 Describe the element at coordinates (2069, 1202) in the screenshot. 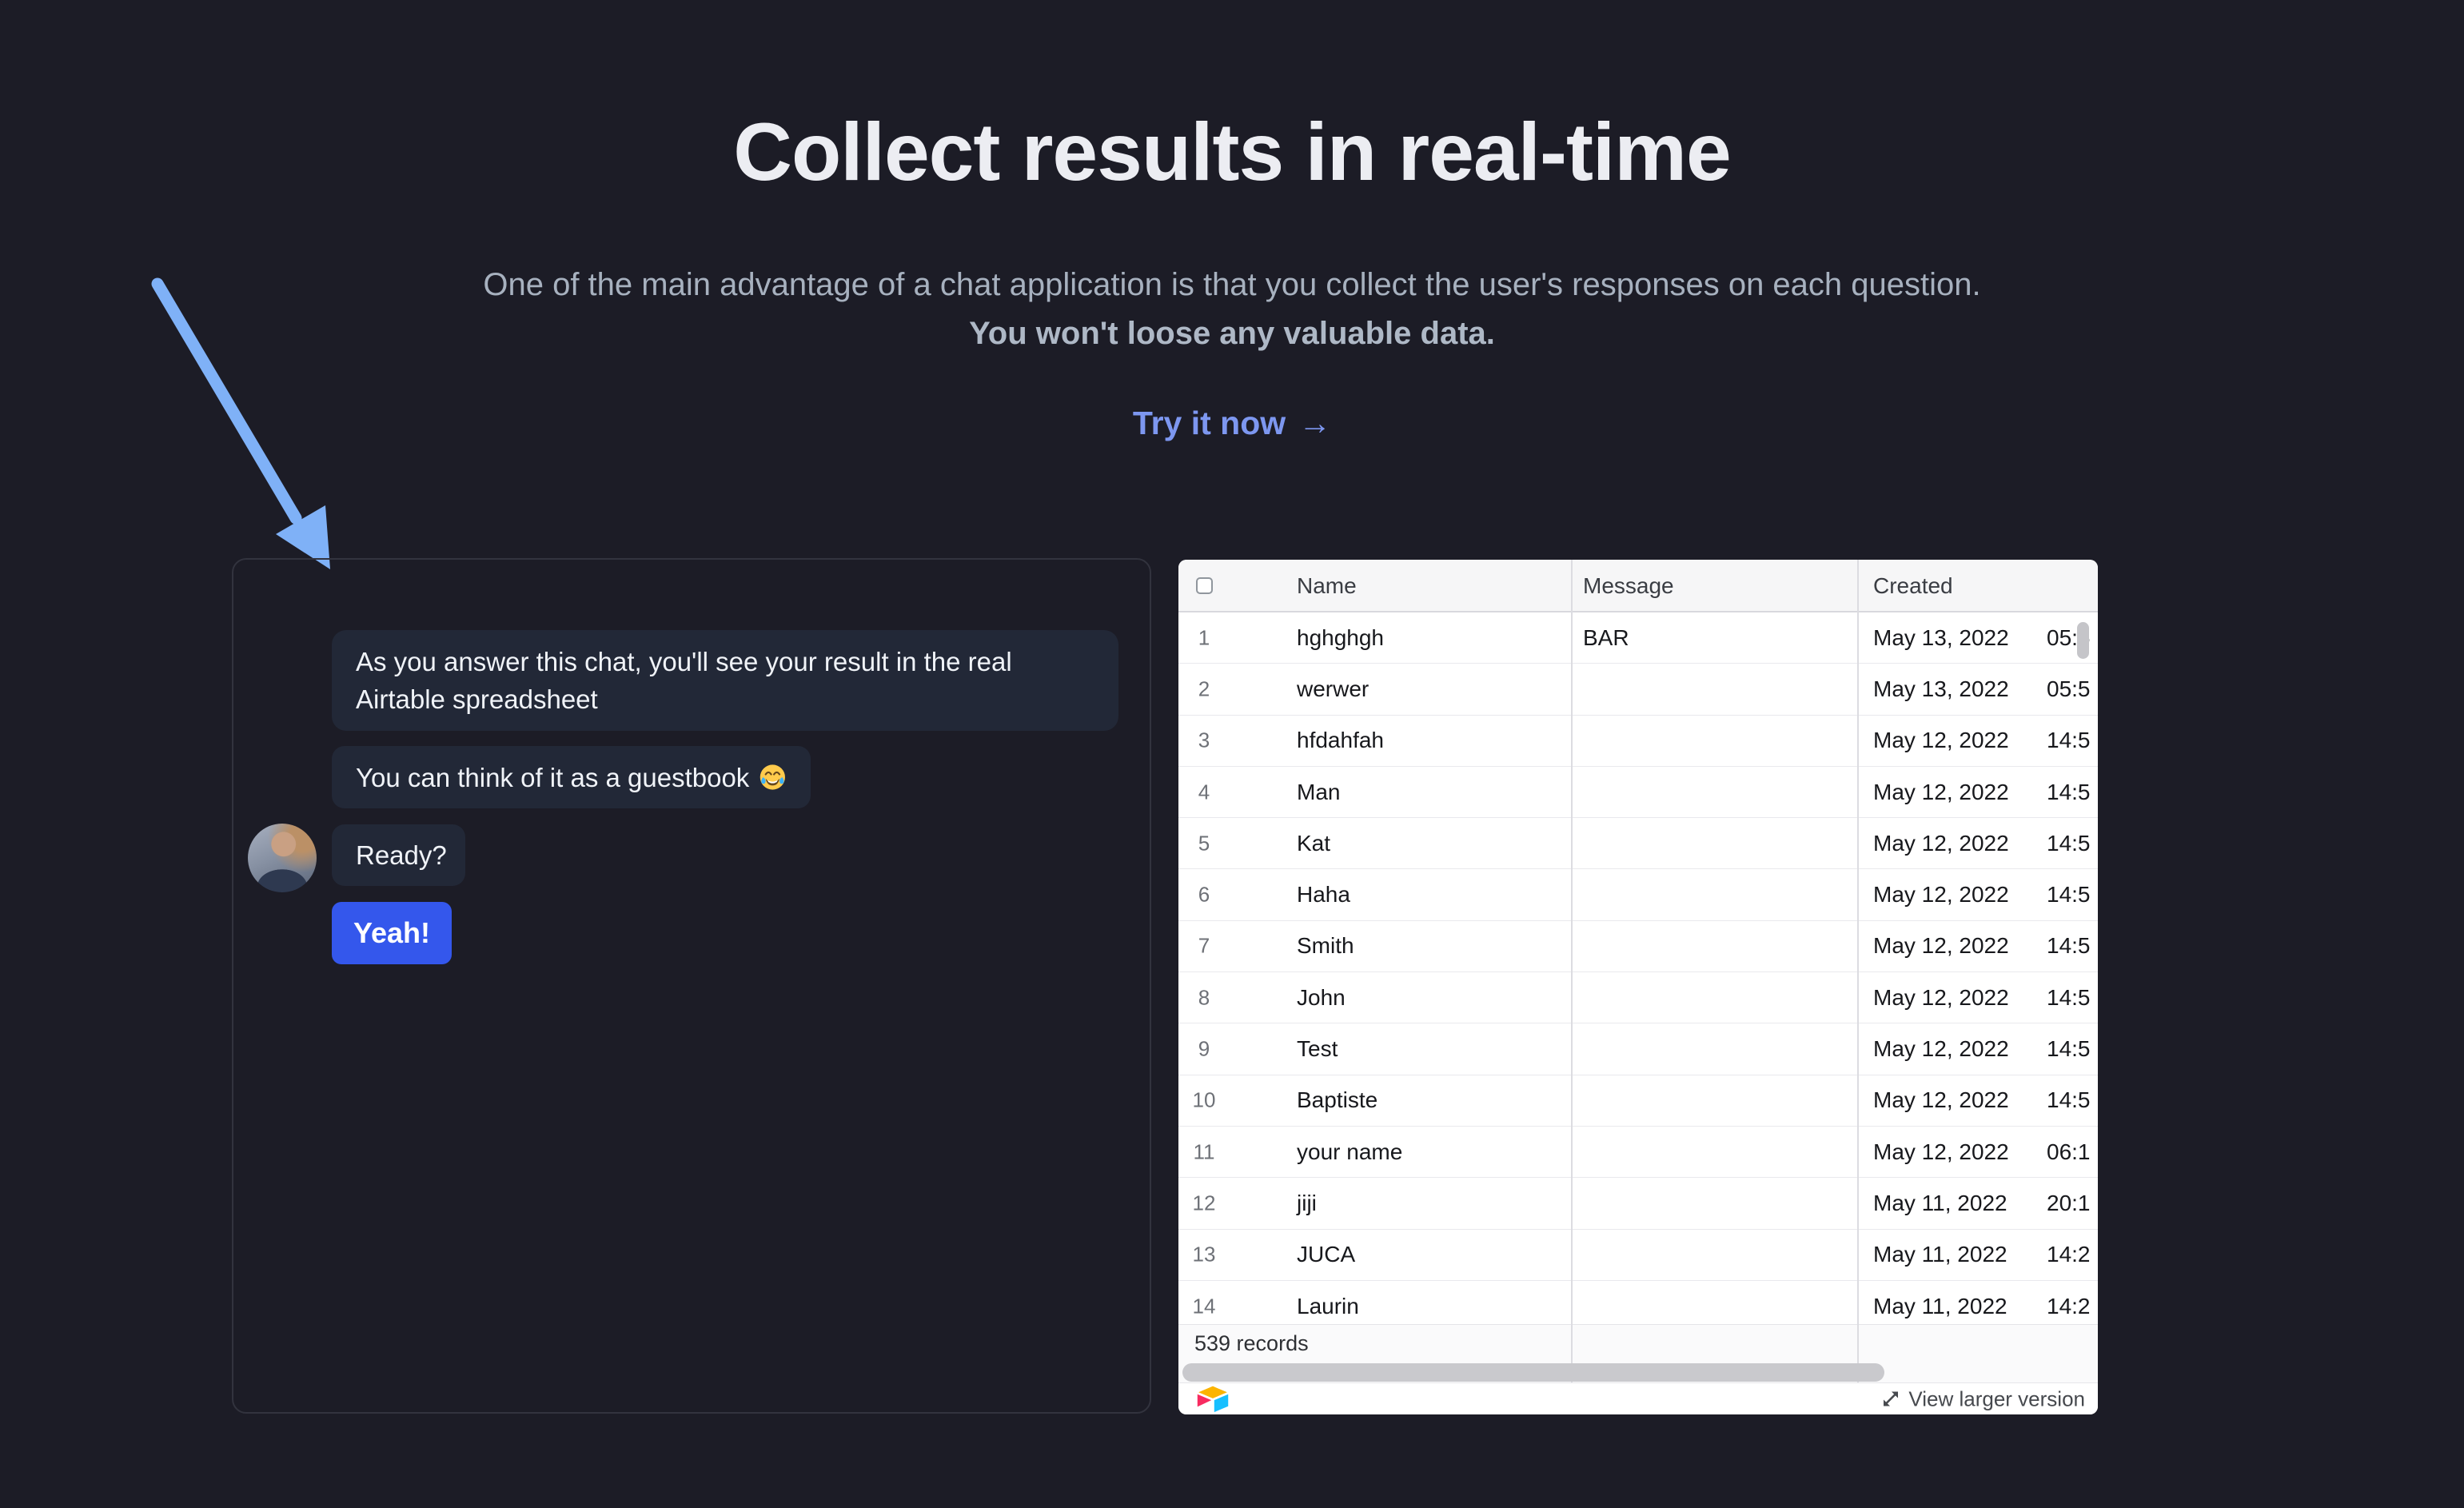

I see `cell-created-time: 20:1` at that location.